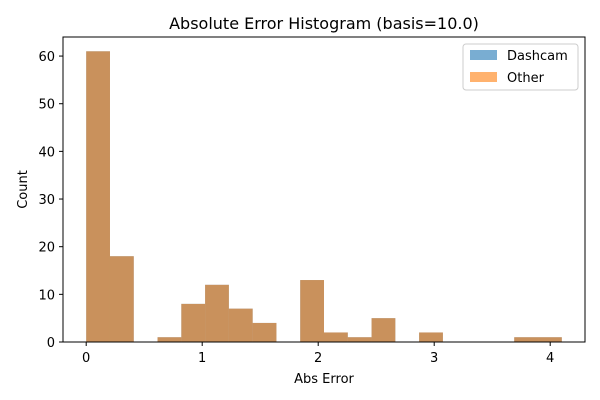  Describe the element at coordinates (46, 248) in the screenshot. I see `y-tick-label: 20` at that location.